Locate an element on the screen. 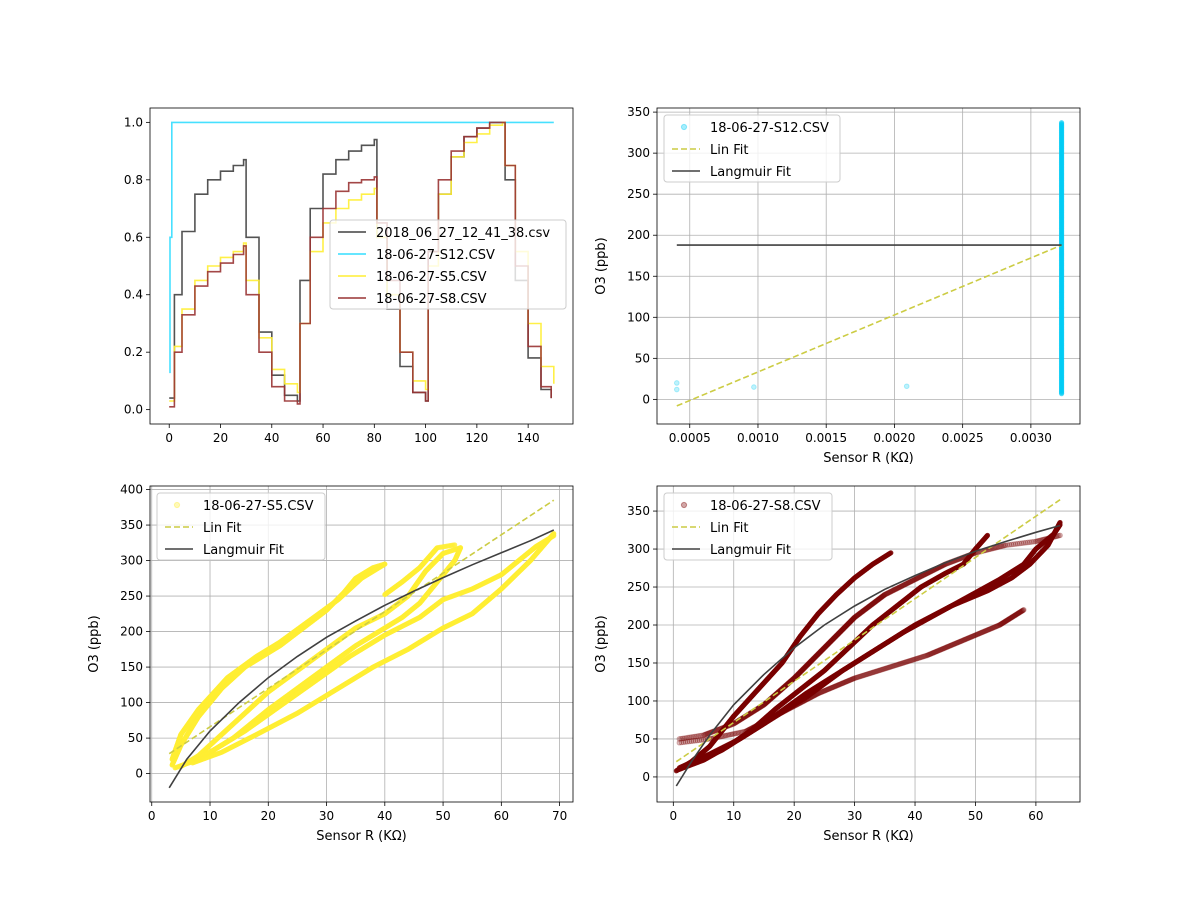  y-tick-label: 0.4 is located at coordinates (133, 295).